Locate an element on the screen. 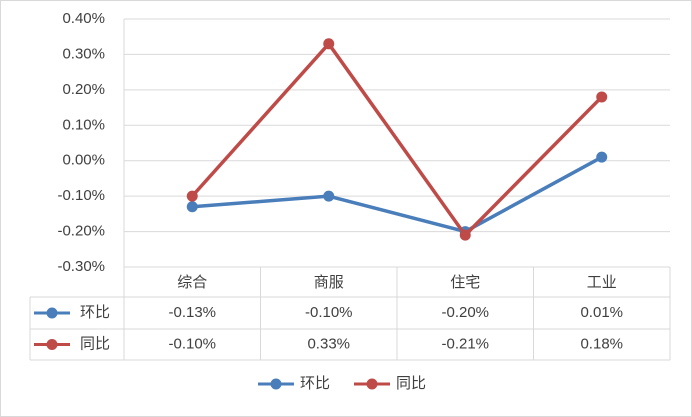 The image size is (692, 417). x-tick-label: 商服 is located at coordinates (329, 282).